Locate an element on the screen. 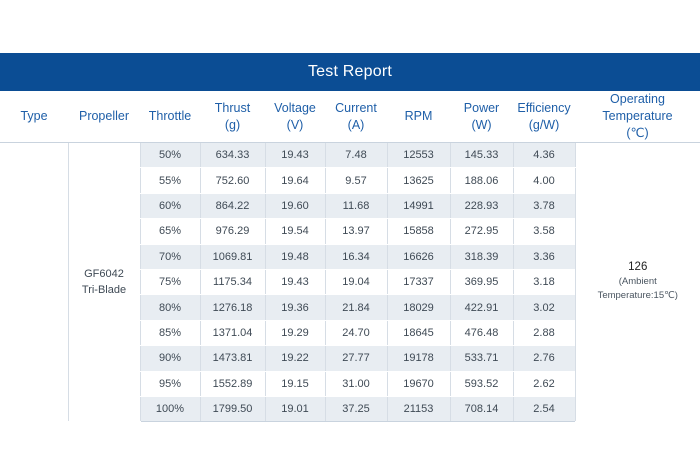 The width and height of the screenshot is (700, 467). header-power: Power (W) is located at coordinates (481, 117).